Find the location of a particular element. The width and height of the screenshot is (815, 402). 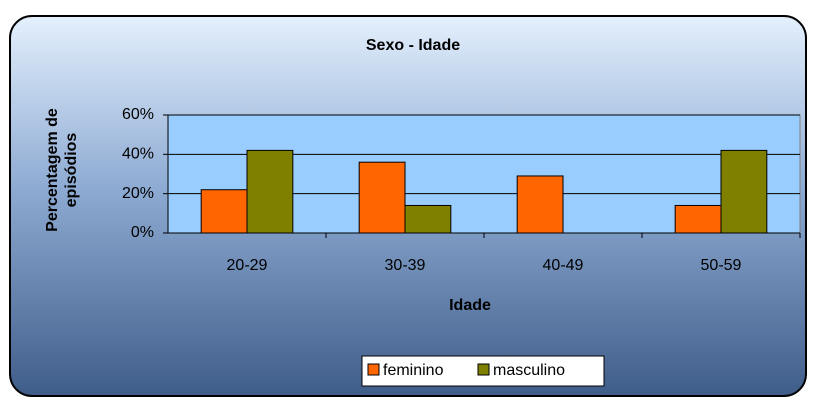

y-tick-label: 60% is located at coordinates (138, 114).